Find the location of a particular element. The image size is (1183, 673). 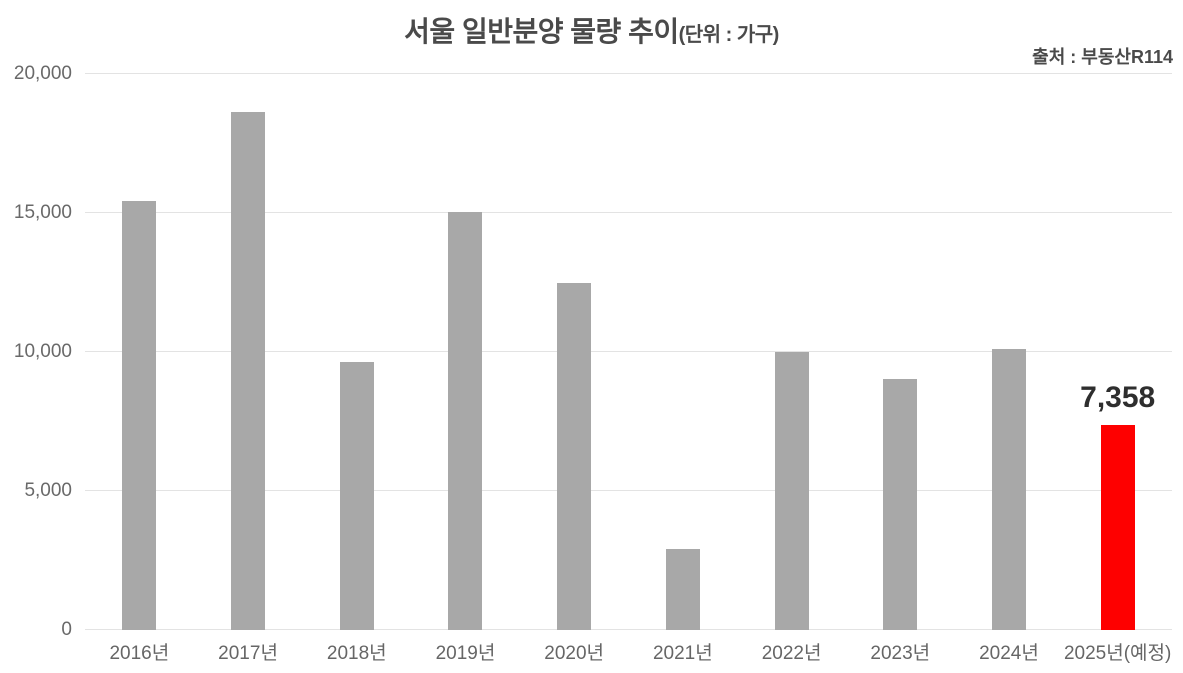

bar-highlighted is located at coordinates (1117, 527).